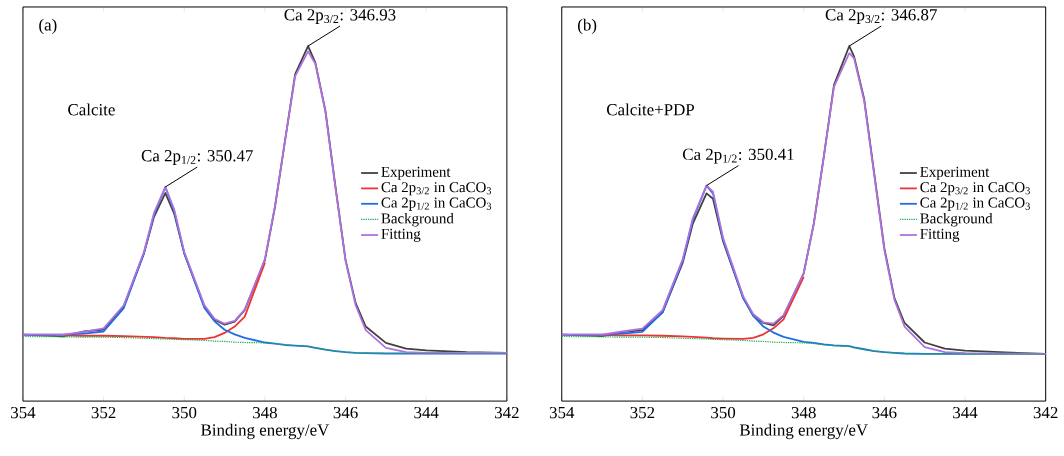 The height and width of the screenshot is (456, 1064). I want to click on text: (b), so click(587, 26).